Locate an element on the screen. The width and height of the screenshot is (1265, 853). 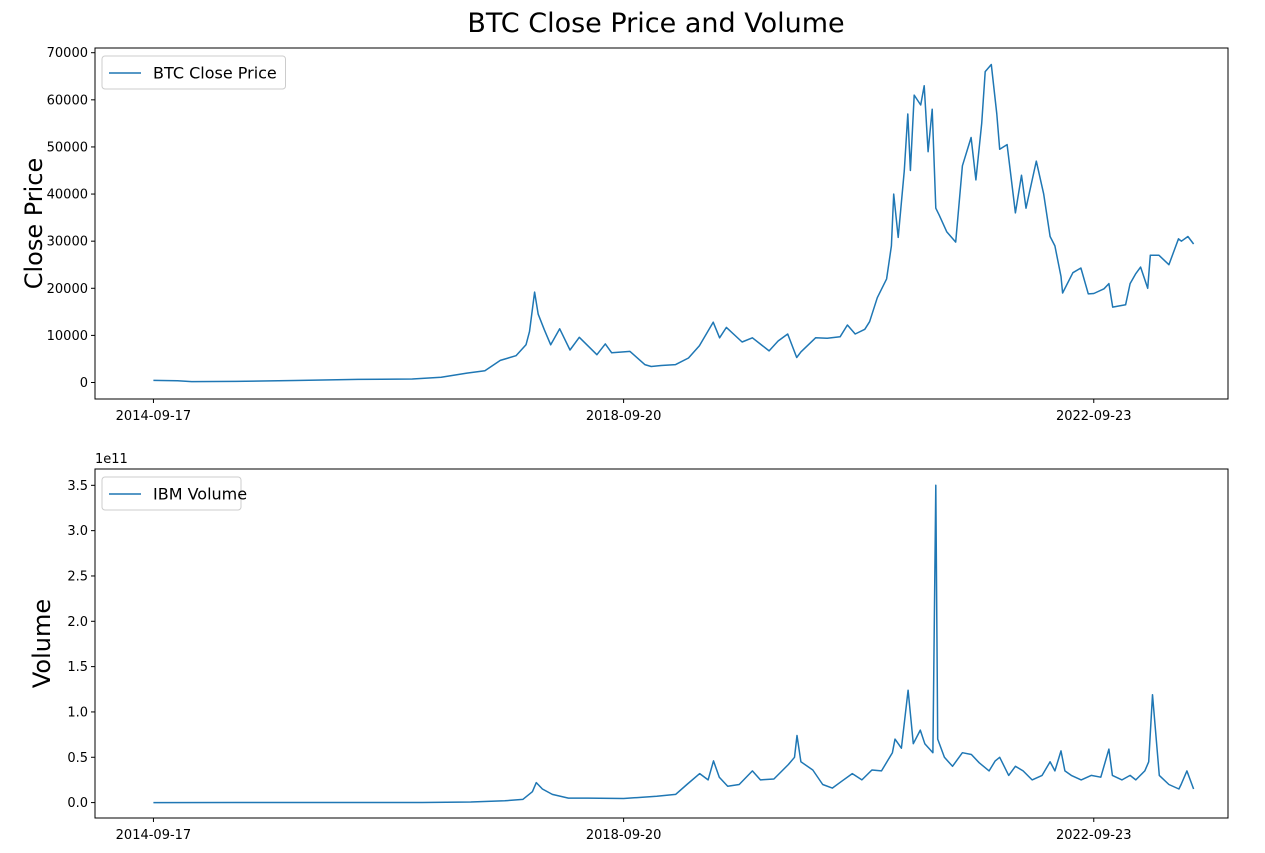
volume-y-tick-label: 2.0 is located at coordinates (77, 622).